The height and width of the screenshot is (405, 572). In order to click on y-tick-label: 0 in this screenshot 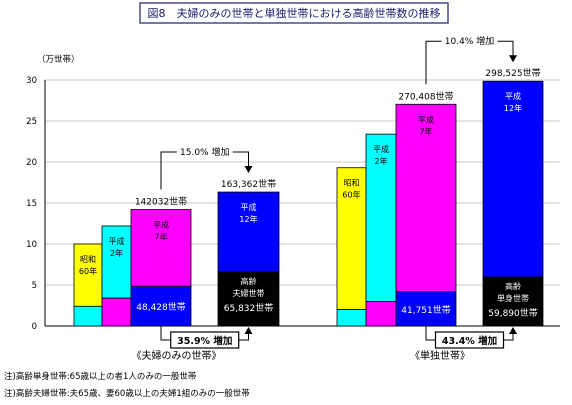, I will do `click(34, 327)`.